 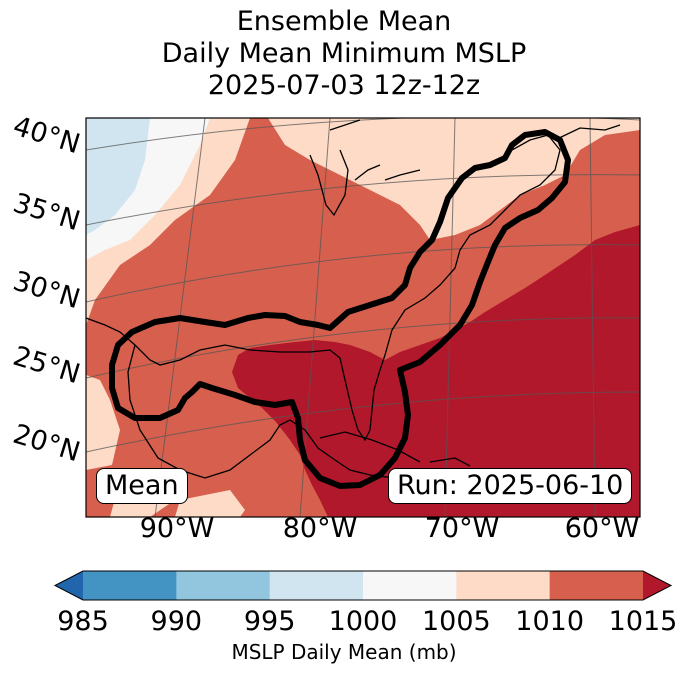 What do you see at coordinates (550, 621) in the screenshot?
I see `colorbar-tick-label: 1010` at bounding box center [550, 621].